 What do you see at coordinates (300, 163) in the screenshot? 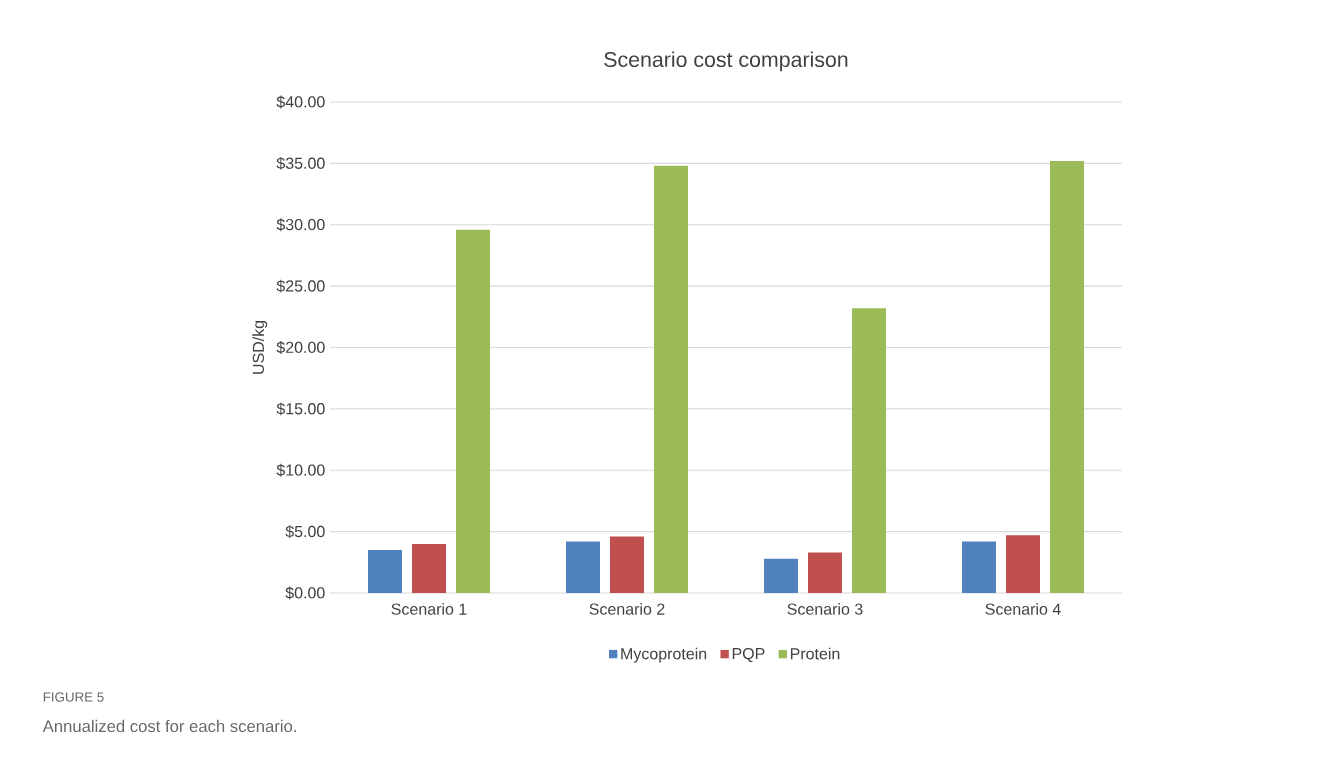
I see `y-tick-label: $35.00` at bounding box center [300, 163].